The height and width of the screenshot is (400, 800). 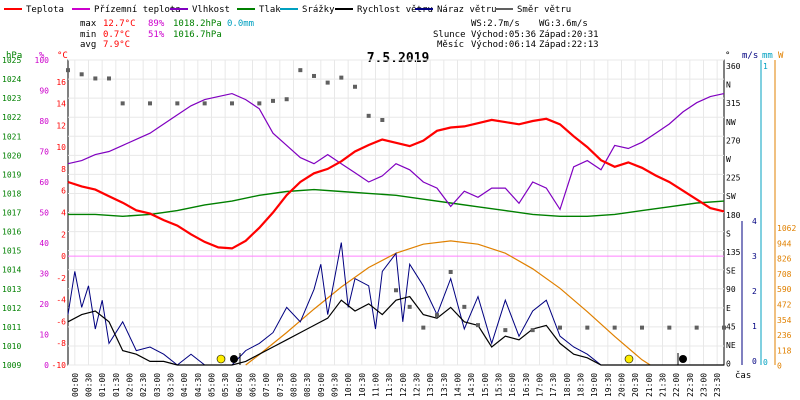 I want to click on wm2-tick: 590, so click(x=784, y=289).